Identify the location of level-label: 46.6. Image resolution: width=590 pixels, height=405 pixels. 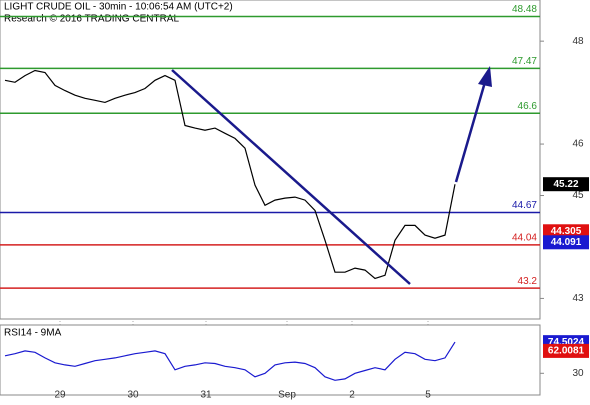
(528, 106).